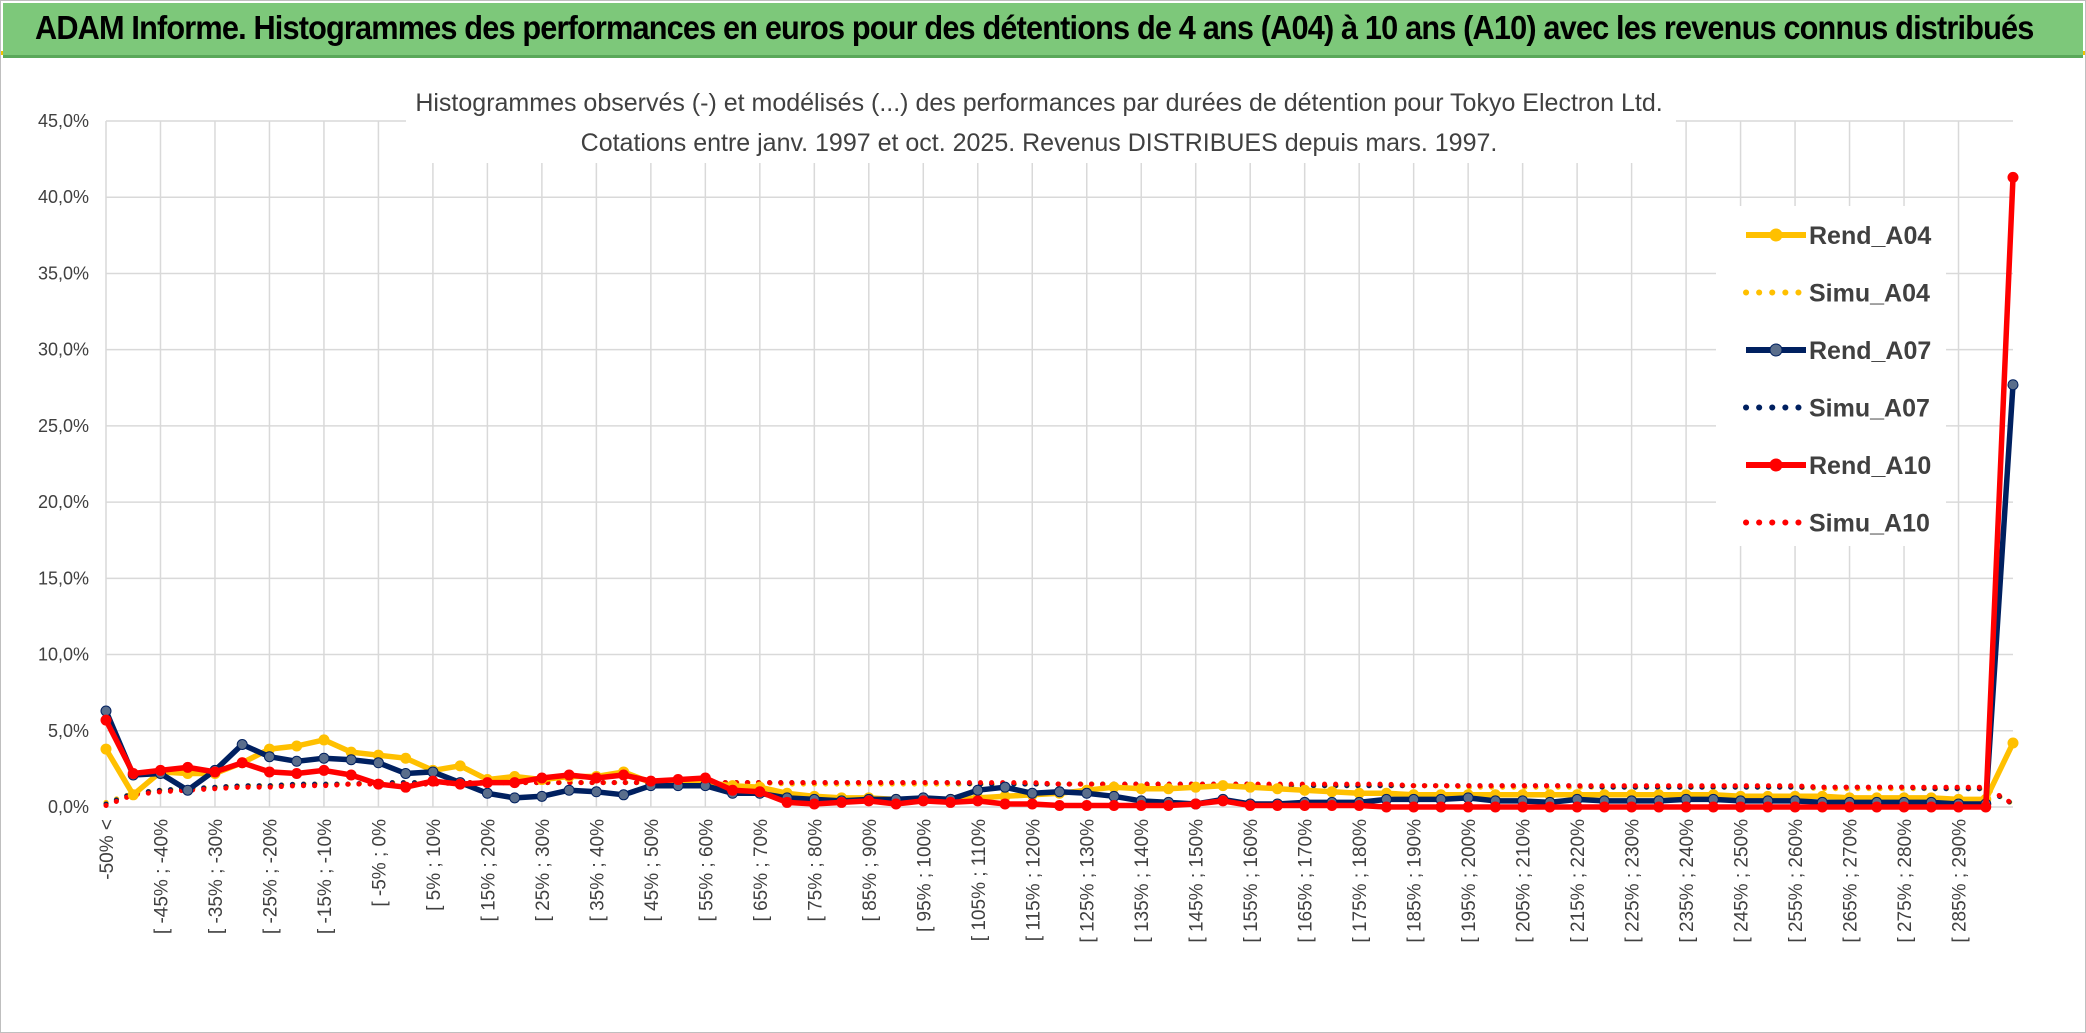 Image resolution: width=2086 pixels, height=1033 pixels. Describe the element at coordinates (63, 502) in the screenshot. I see `y-tick-label: 20,0%` at that location.